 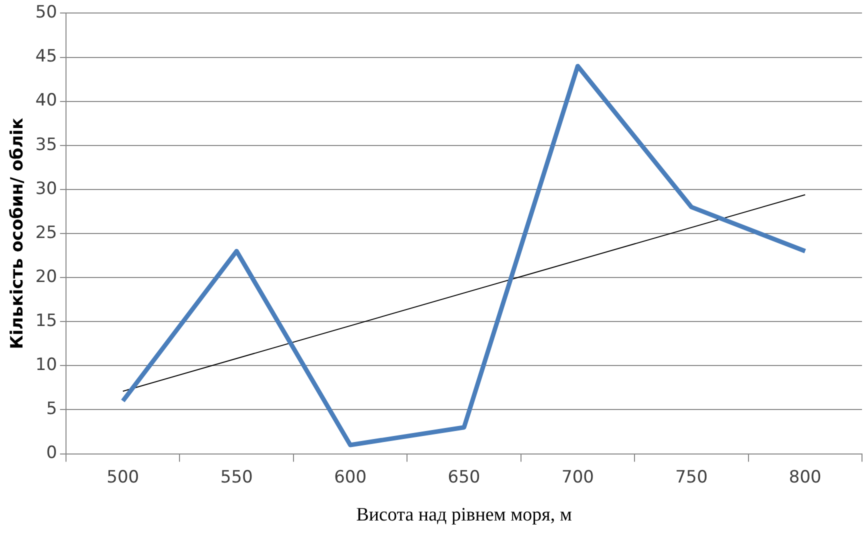 What do you see at coordinates (46, 188) in the screenshot?
I see `y-tick-label: 30` at bounding box center [46, 188].